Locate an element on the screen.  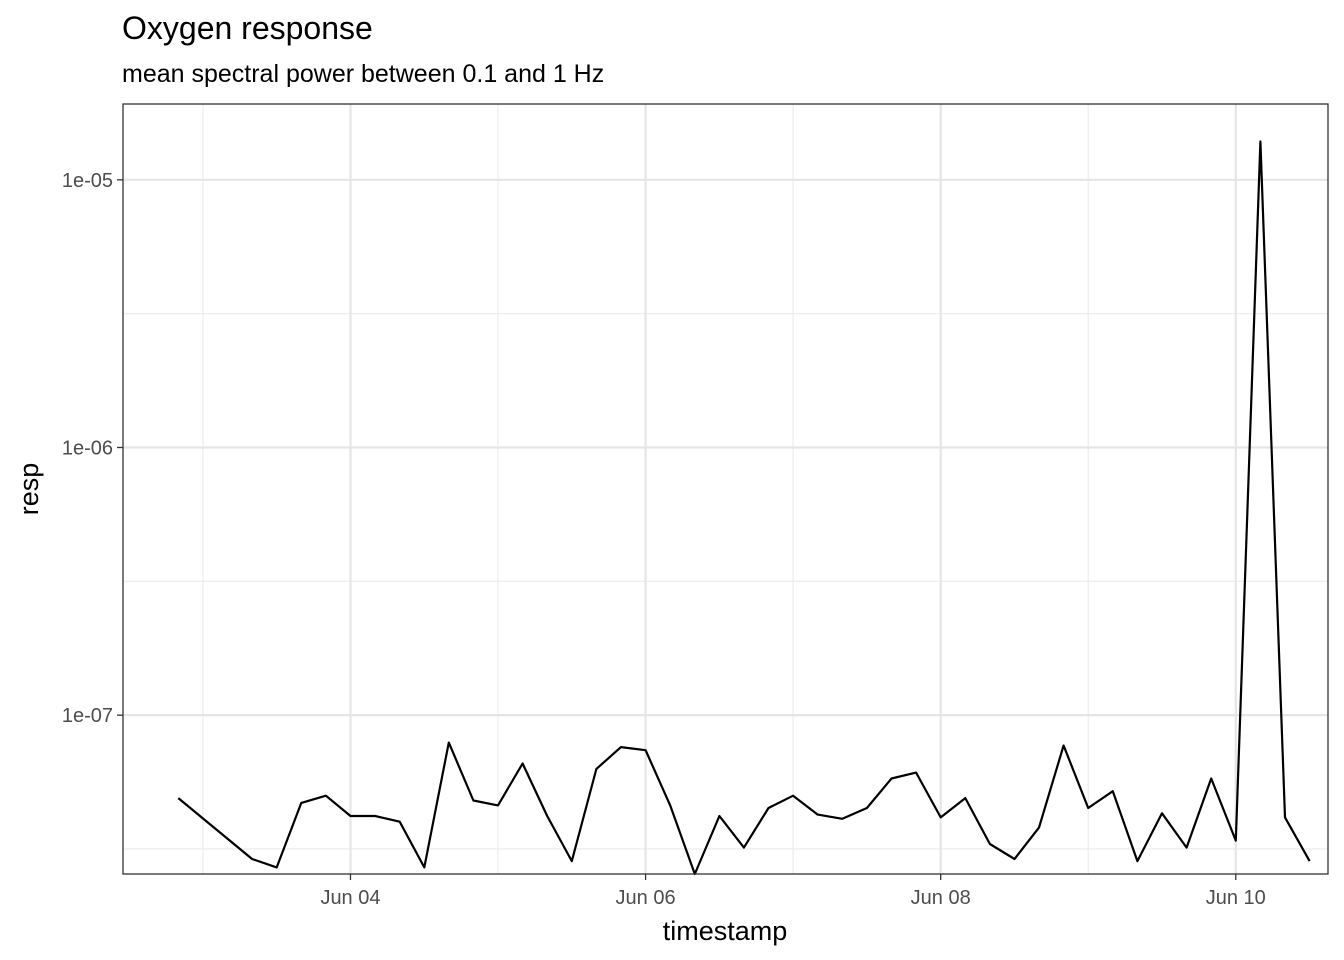
y-tick-label: 1e-05 is located at coordinates (87, 181).